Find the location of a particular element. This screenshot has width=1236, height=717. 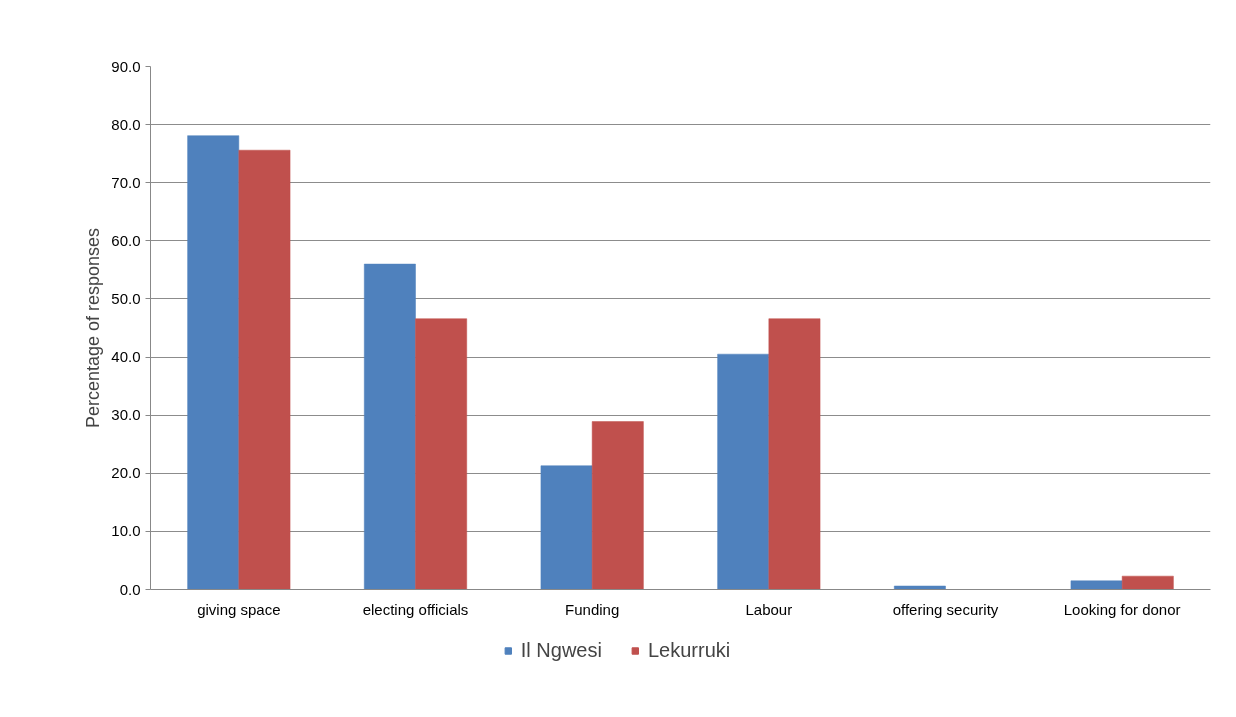

y-tick-label: 70.0 is located at coordinates (126, 182).